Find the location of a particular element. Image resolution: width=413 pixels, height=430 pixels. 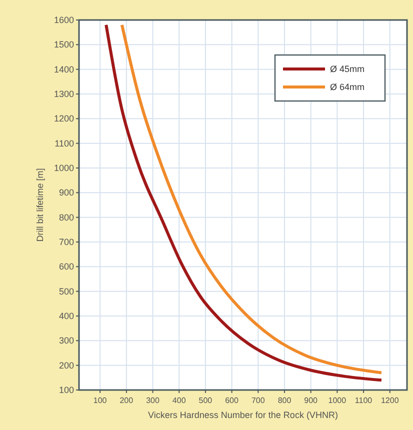

y-tick-label: 200 is located at coordinates (66, 365).